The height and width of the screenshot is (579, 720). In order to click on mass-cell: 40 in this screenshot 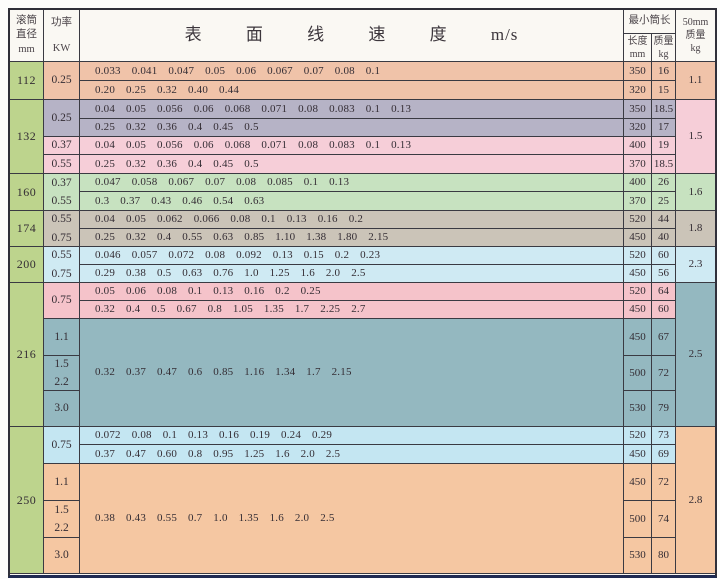, I will do `click(664, 238)`.